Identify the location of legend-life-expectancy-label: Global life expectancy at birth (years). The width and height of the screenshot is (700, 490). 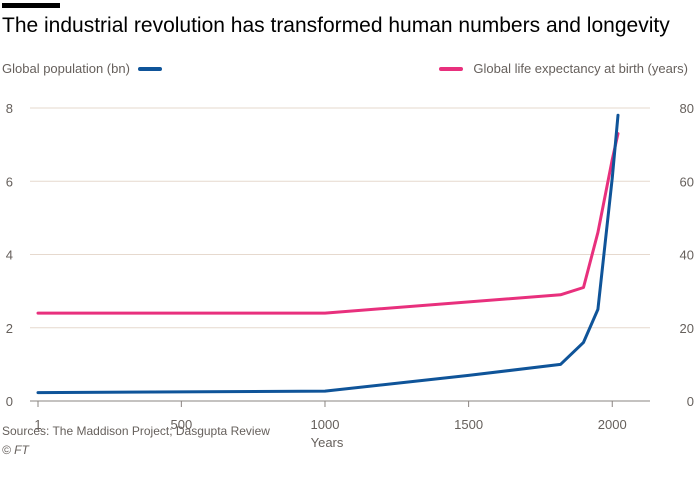
(580, 68).